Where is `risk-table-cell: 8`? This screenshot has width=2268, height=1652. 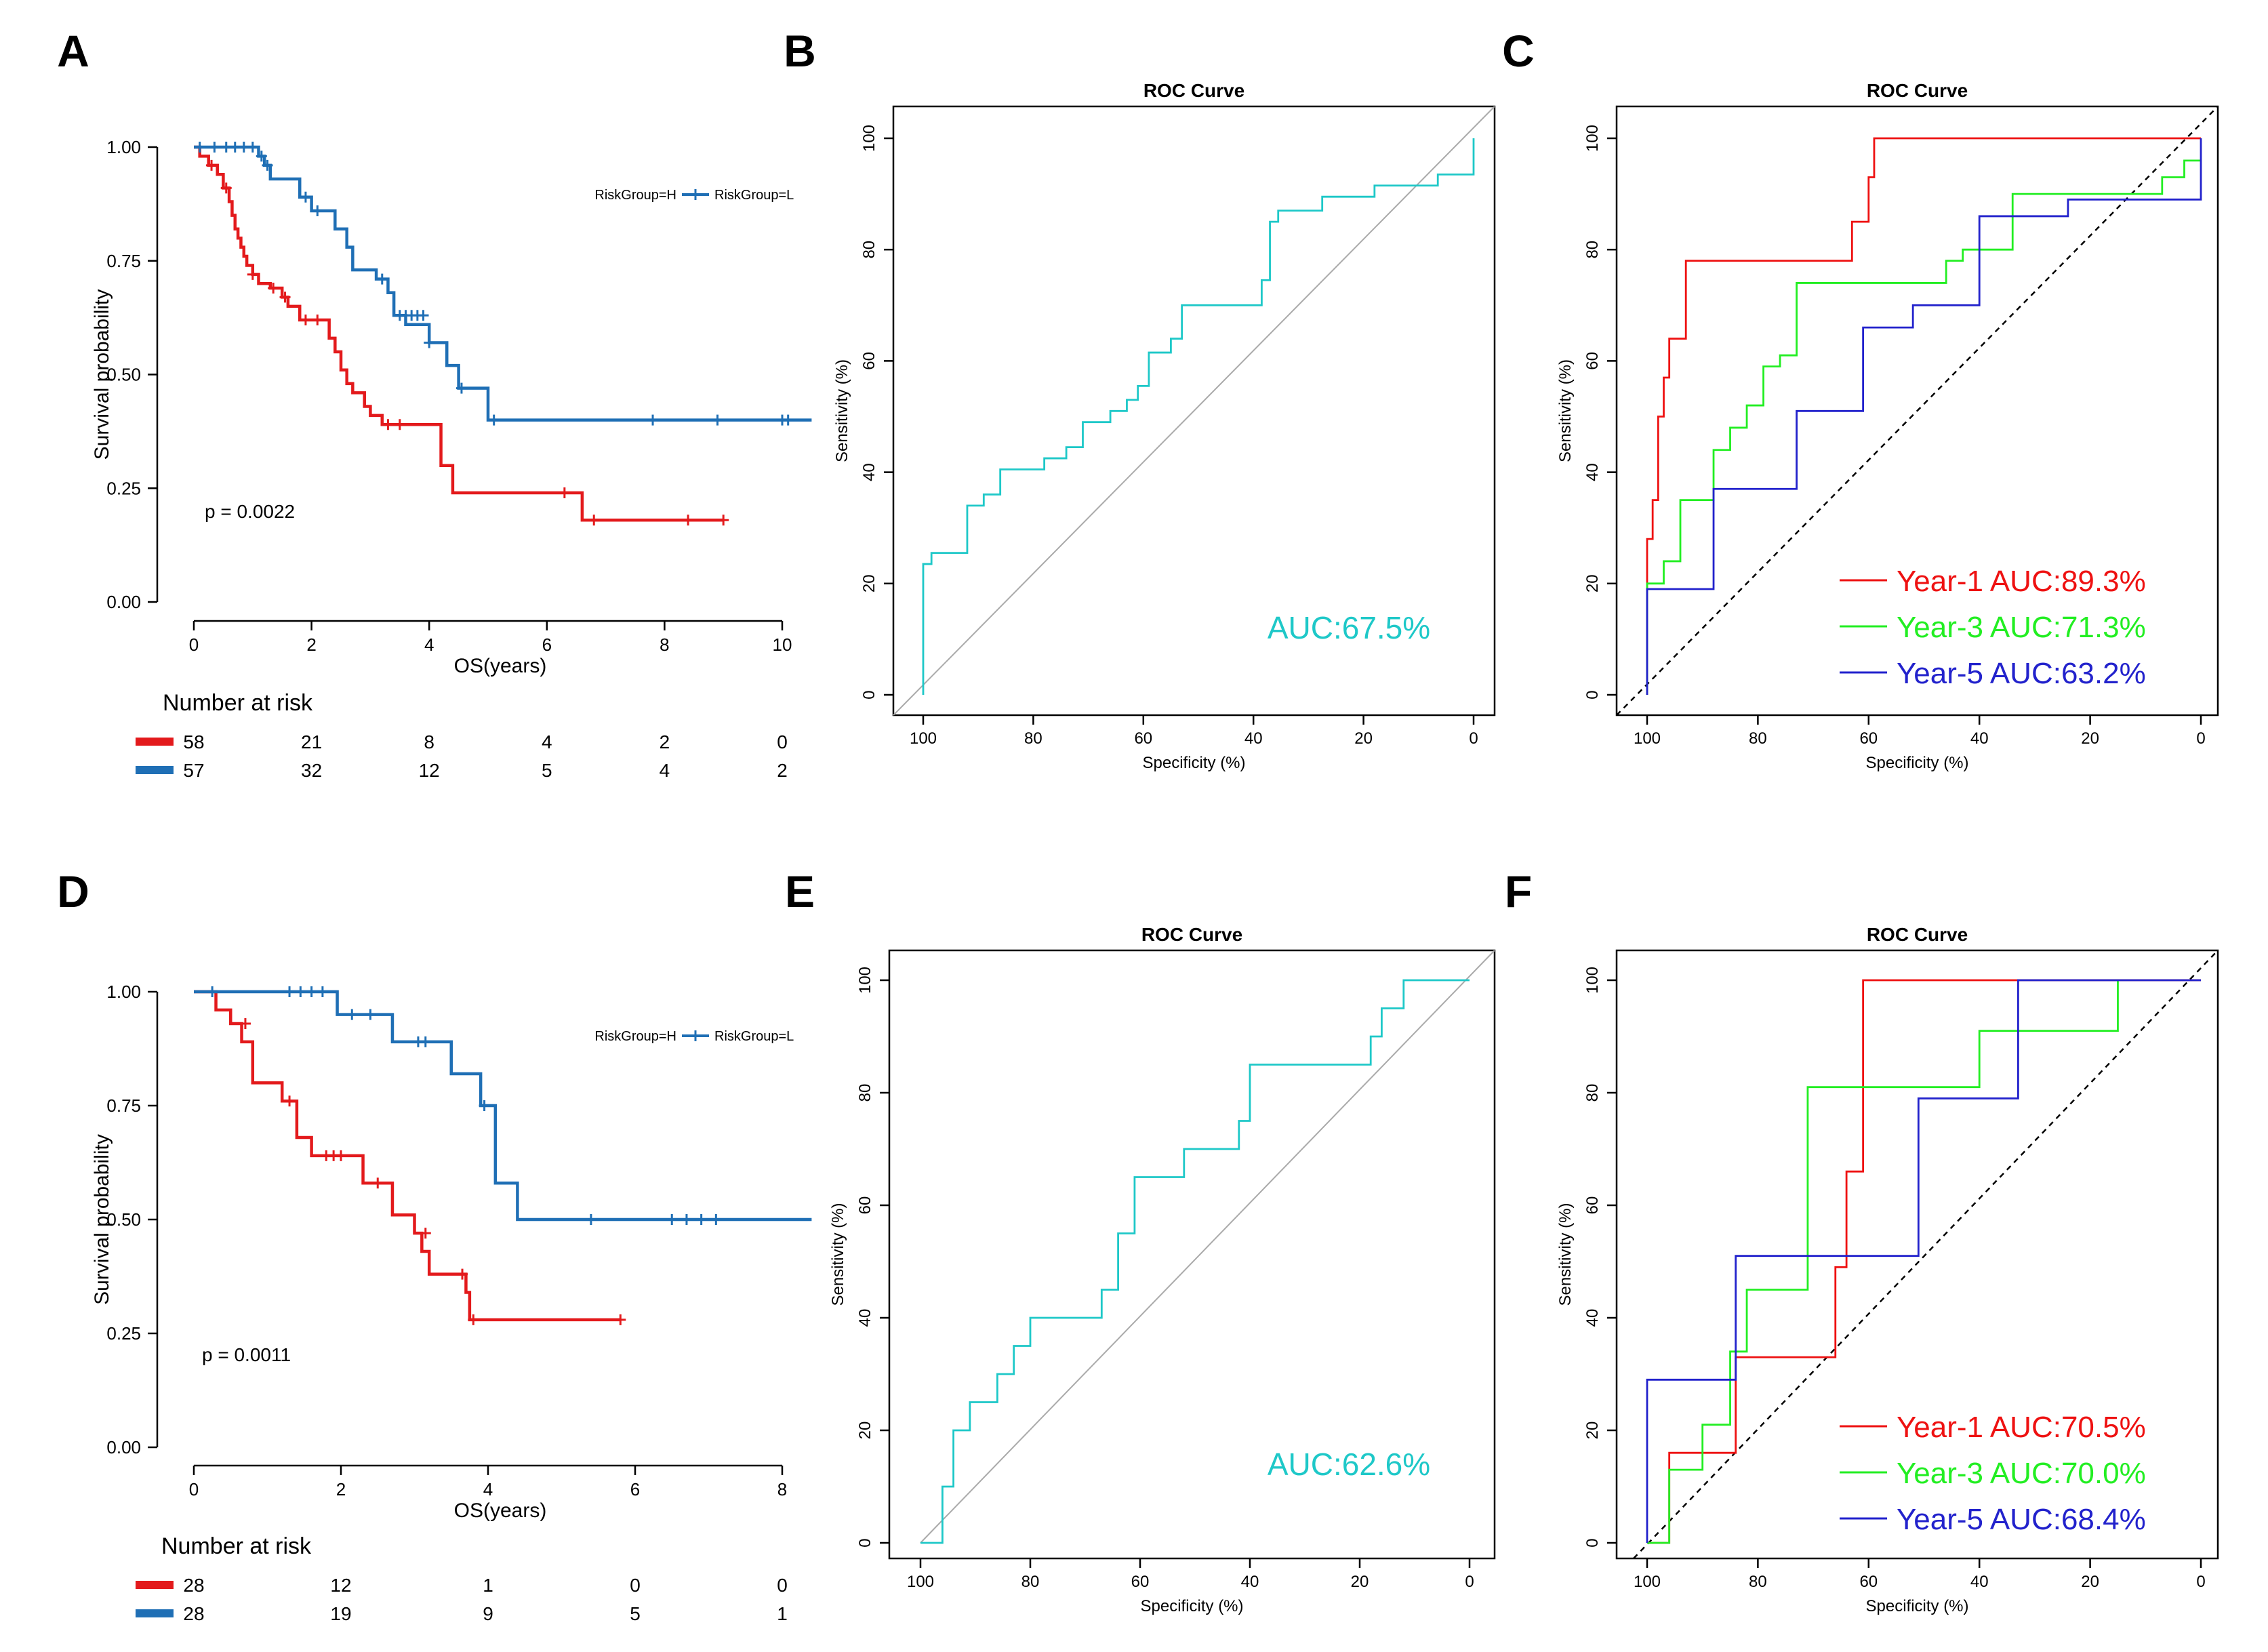
risk-table-cell: 8 is located at coordinates (429, 741).